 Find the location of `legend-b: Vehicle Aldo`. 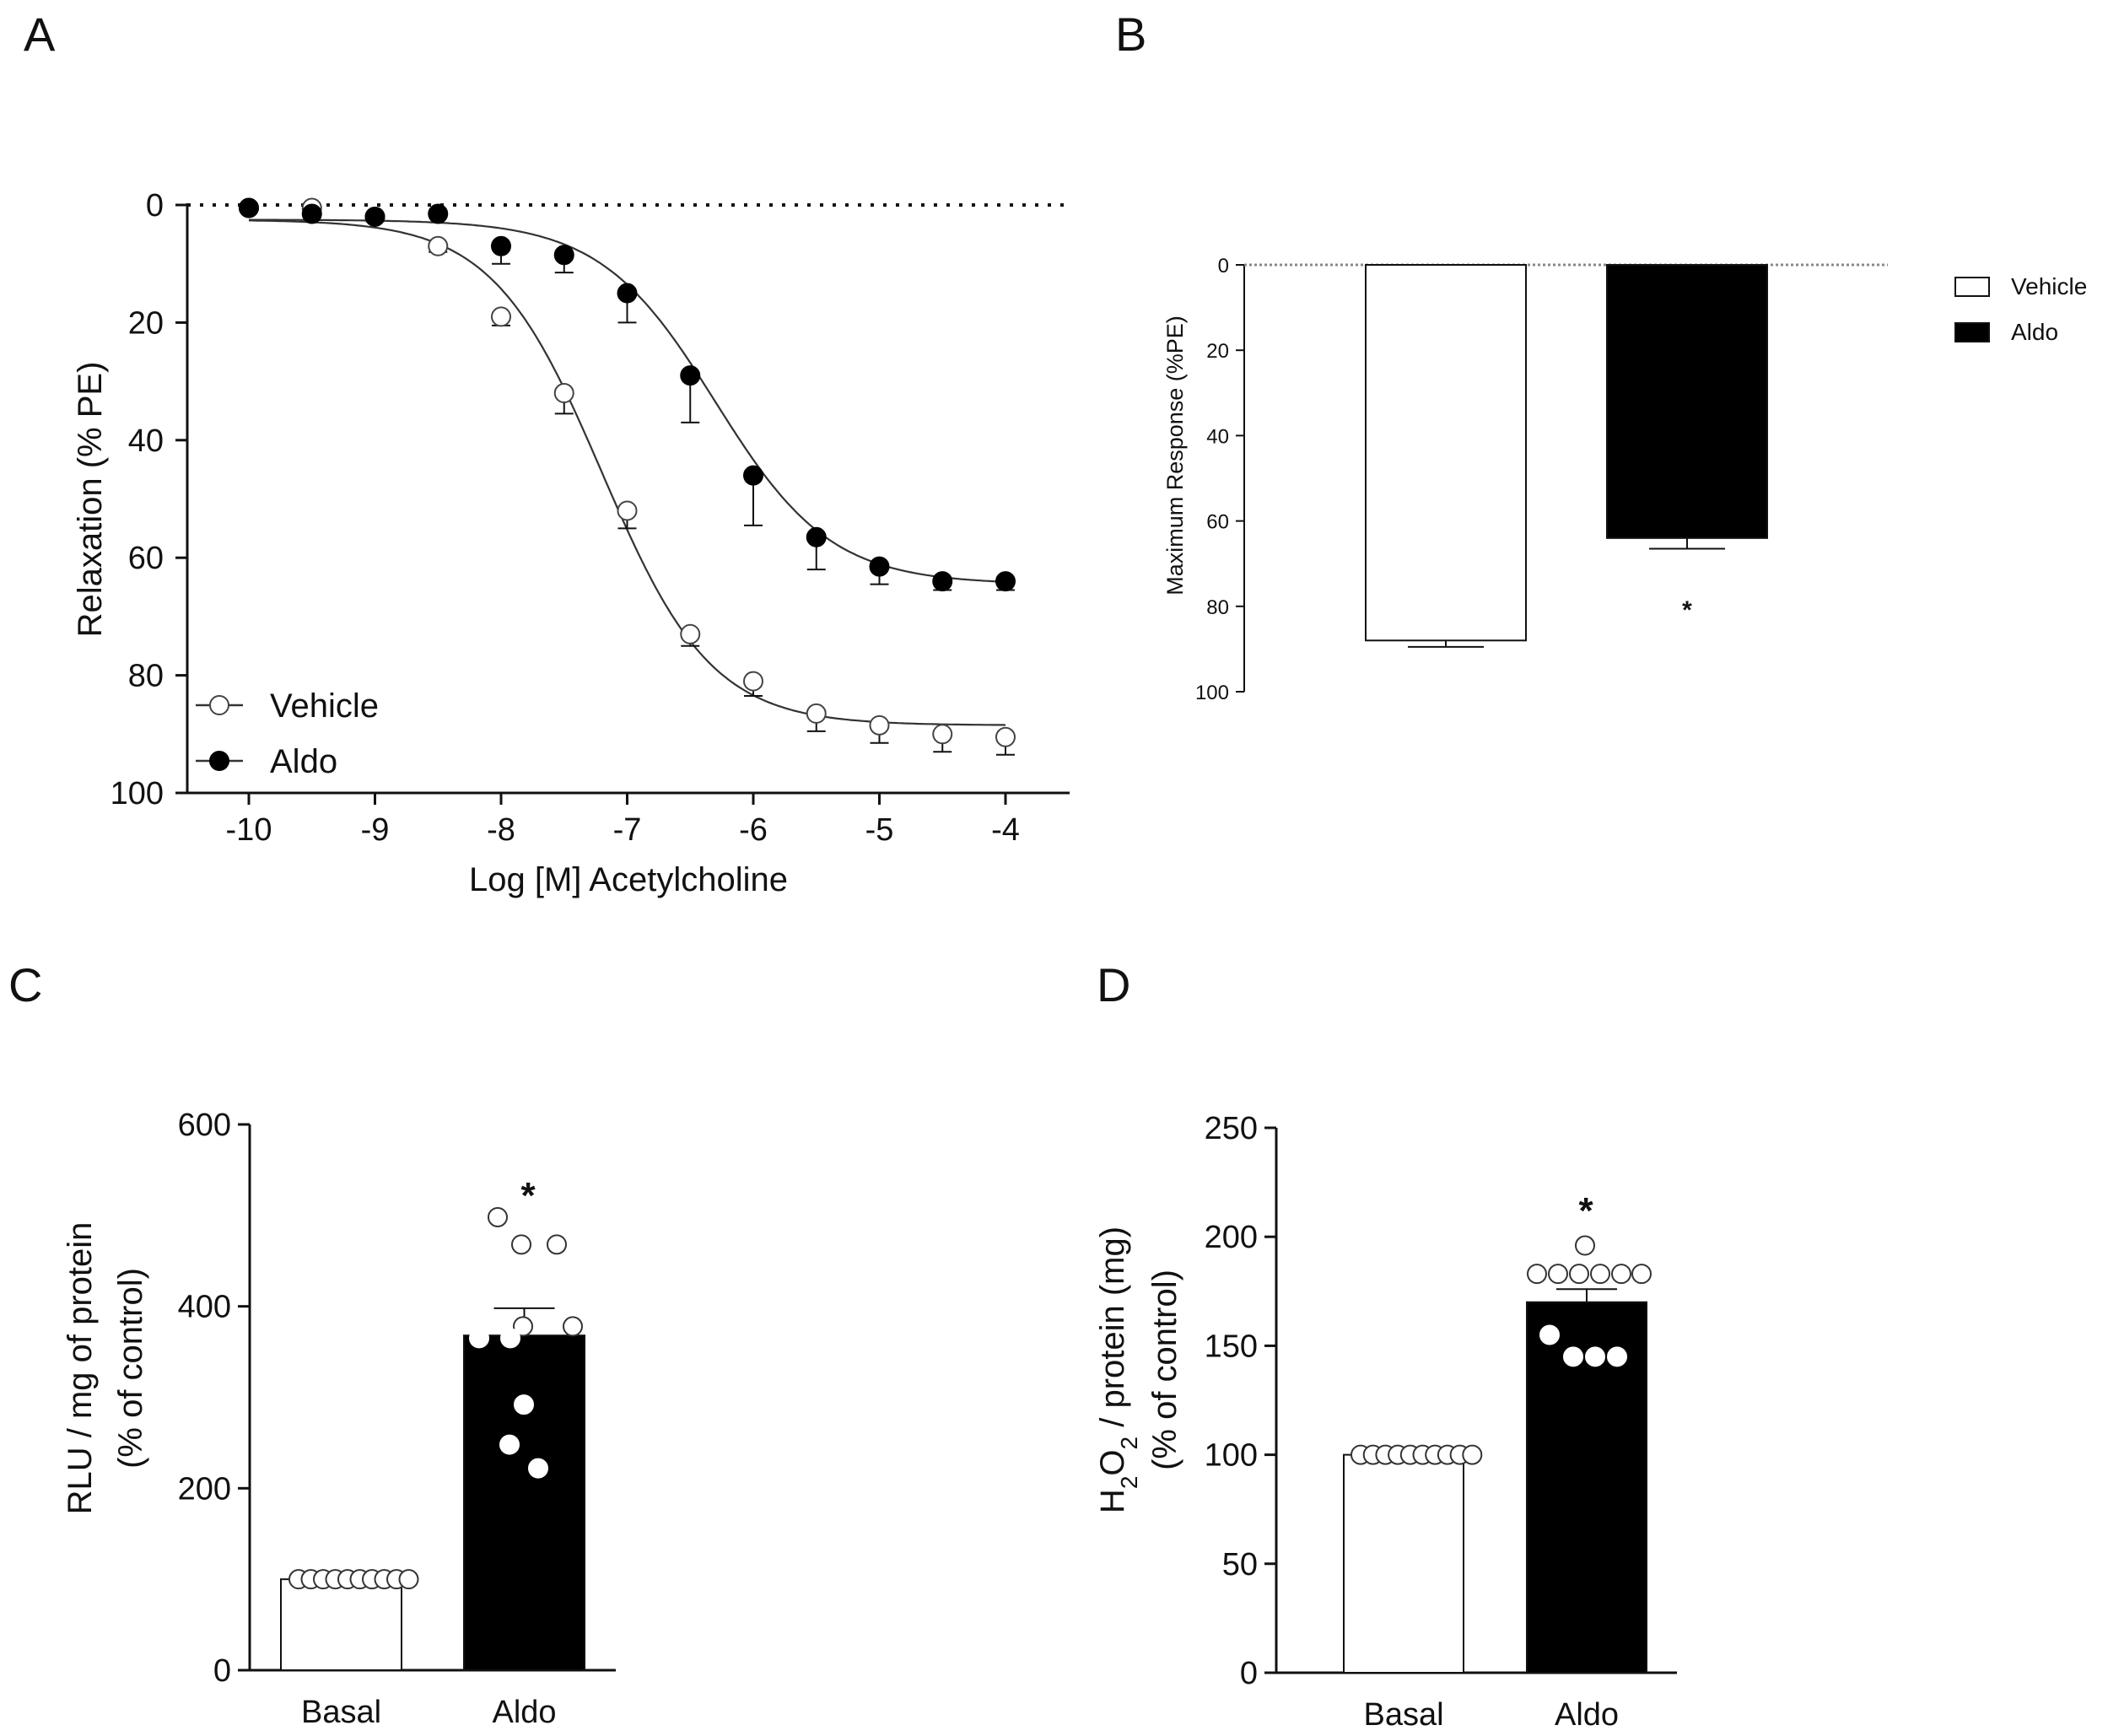

legend-b: Vehicle Aldo is located at coordinates (2021, 309).